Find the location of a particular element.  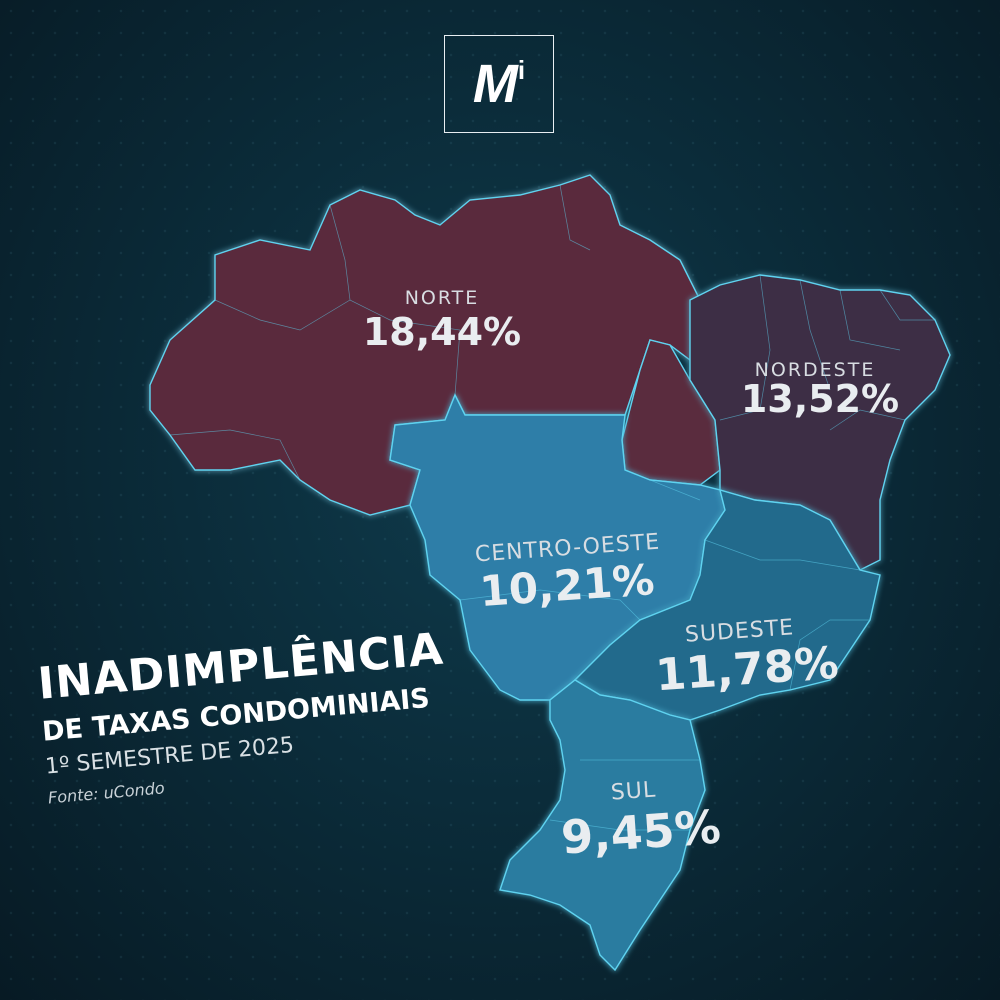

region-nordeste-shape is located at coordinates (820, 422).